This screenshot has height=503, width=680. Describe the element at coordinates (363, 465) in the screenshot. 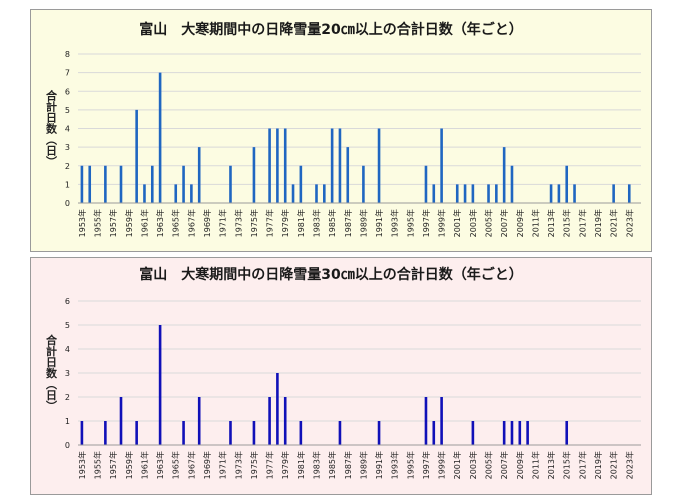

I see `x-tick-label: 1989年` at that location.